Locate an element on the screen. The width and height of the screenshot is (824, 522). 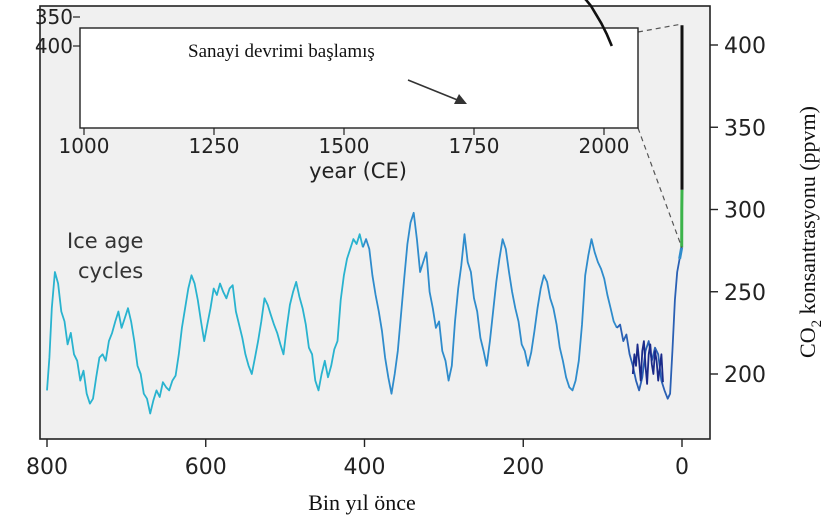
inset-x-tick-label: 1500 is located at coordinates (344, 146).